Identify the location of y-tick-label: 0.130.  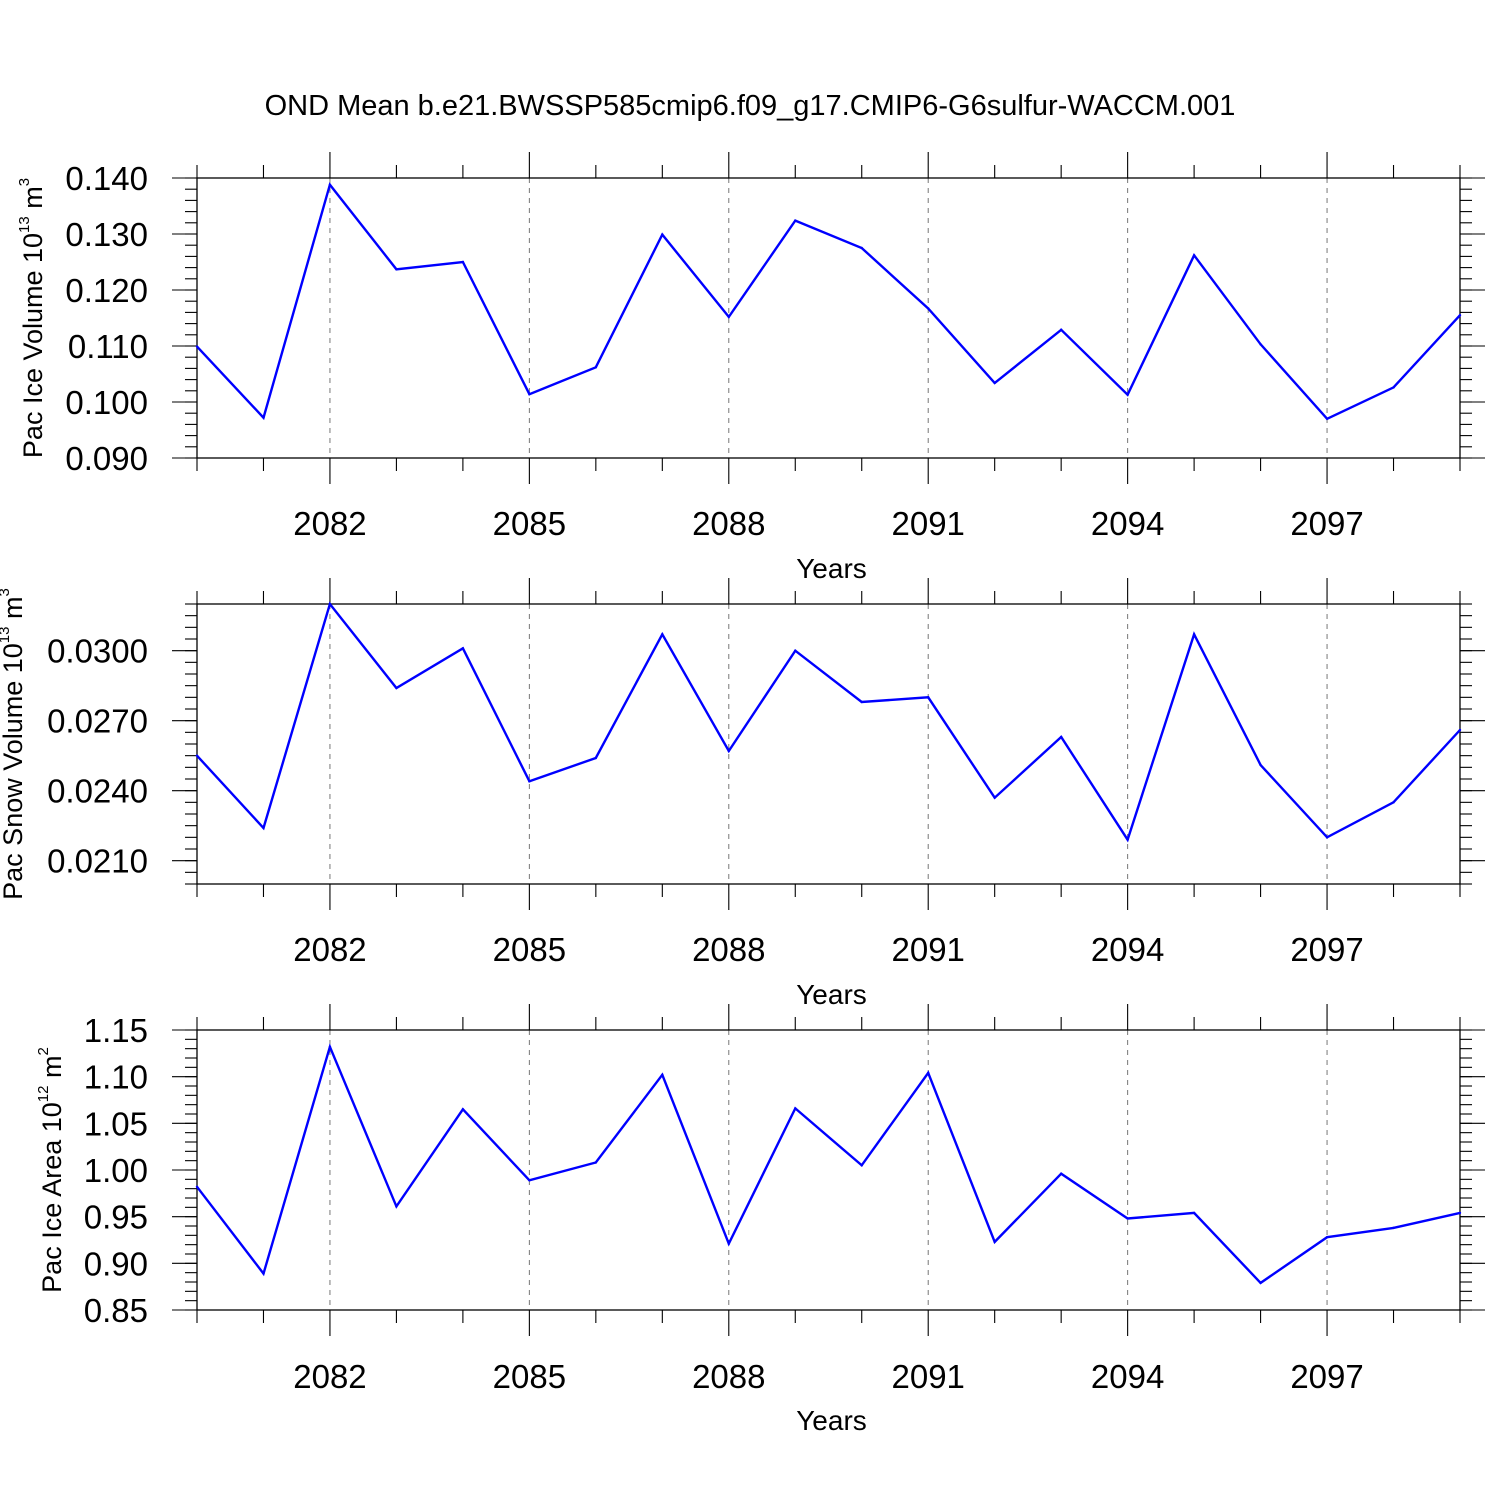
(106, 234).